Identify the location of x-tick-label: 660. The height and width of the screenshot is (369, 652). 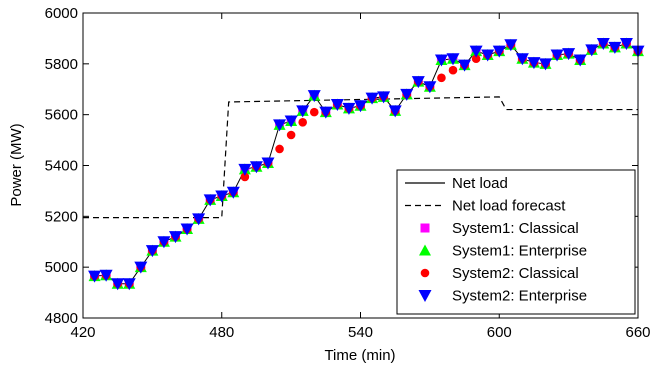
(637, 332).